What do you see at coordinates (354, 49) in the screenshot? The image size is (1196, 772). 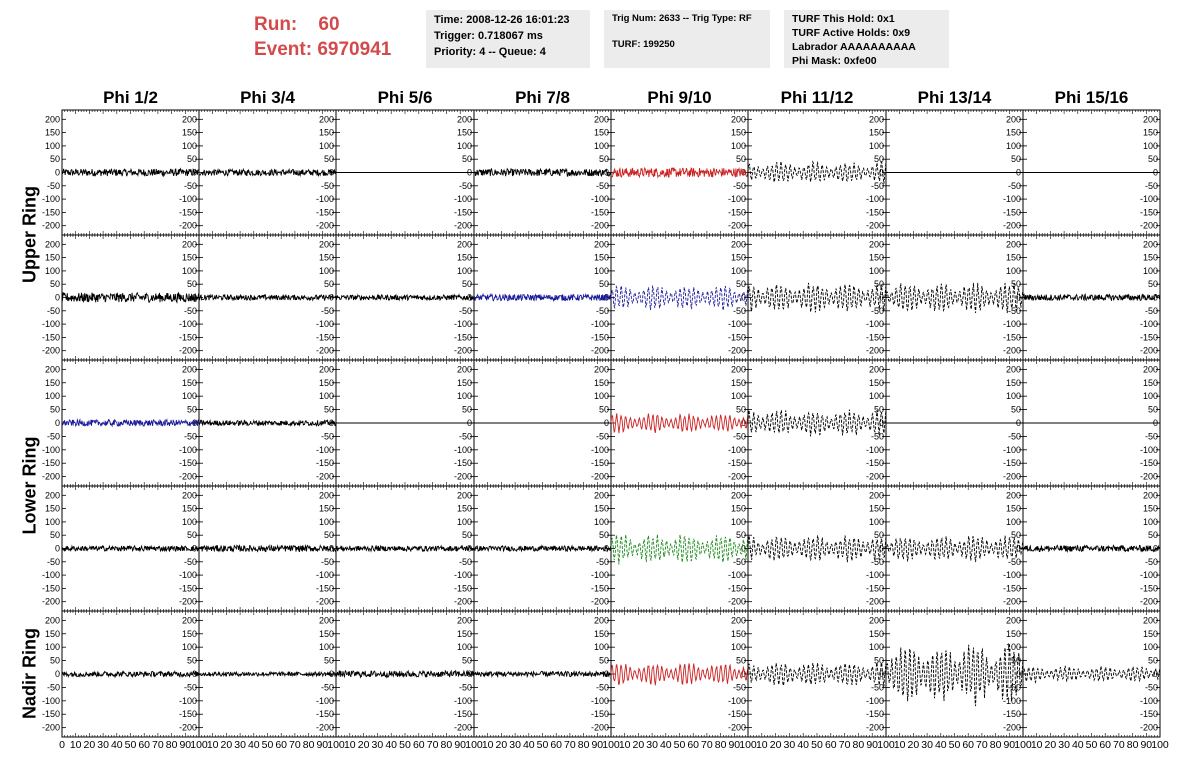 I see `event-value: 6970941` at bounding box center [354, 49].